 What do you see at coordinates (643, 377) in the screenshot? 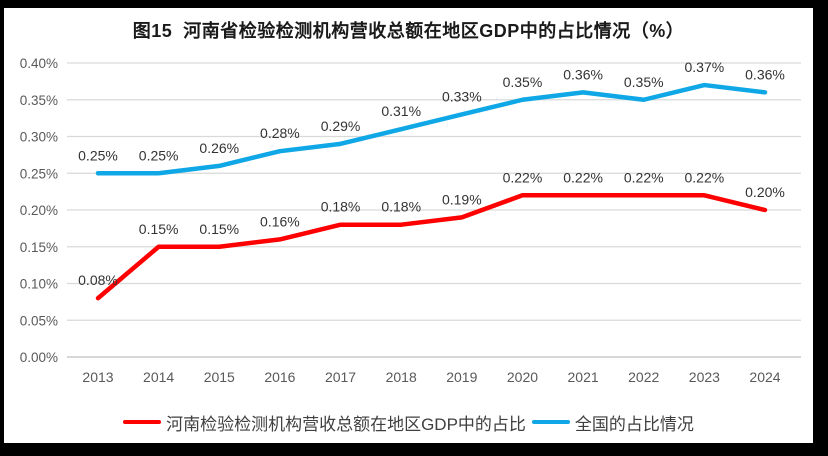
I see `x-tick-label: 2022` at bounding box center [643, 377].